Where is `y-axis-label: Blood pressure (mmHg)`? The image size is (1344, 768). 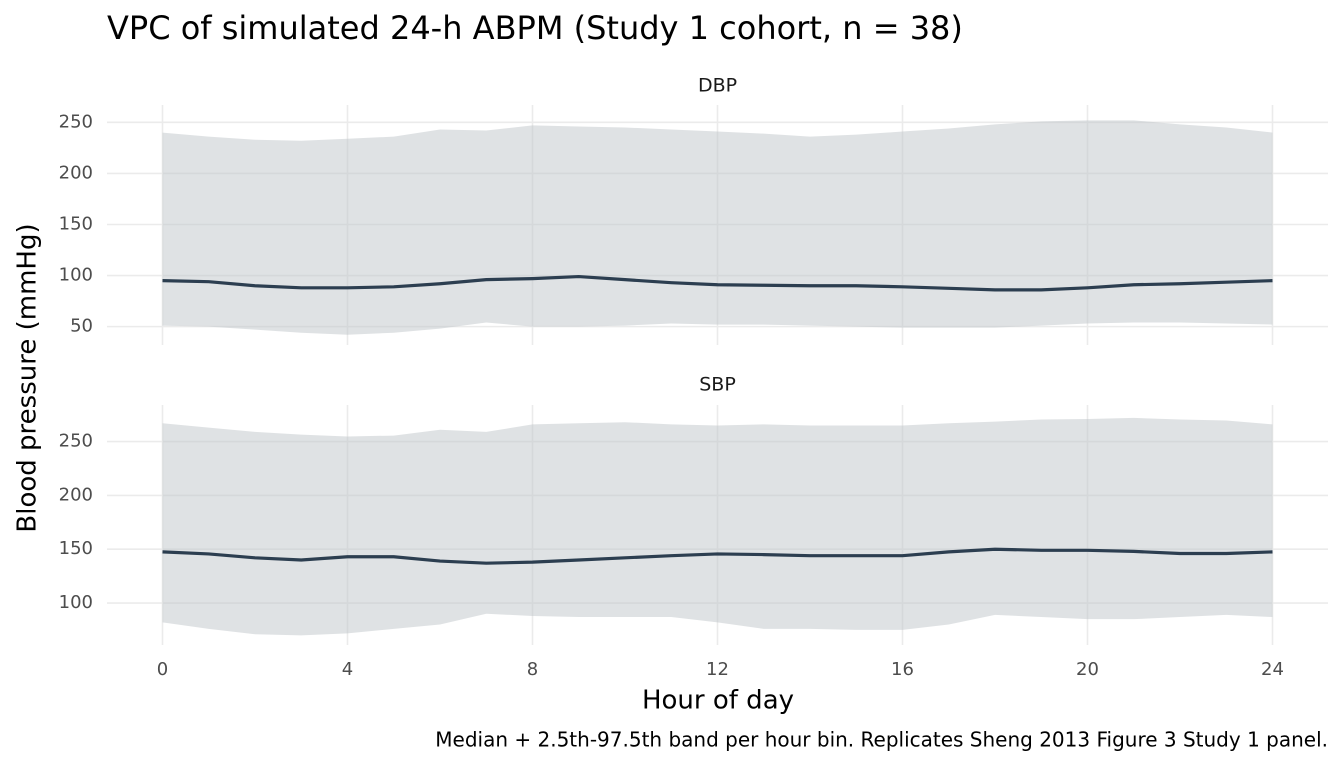
y-axis-label: Blood pressure (mmHg) is located at coordinates (28, 377).